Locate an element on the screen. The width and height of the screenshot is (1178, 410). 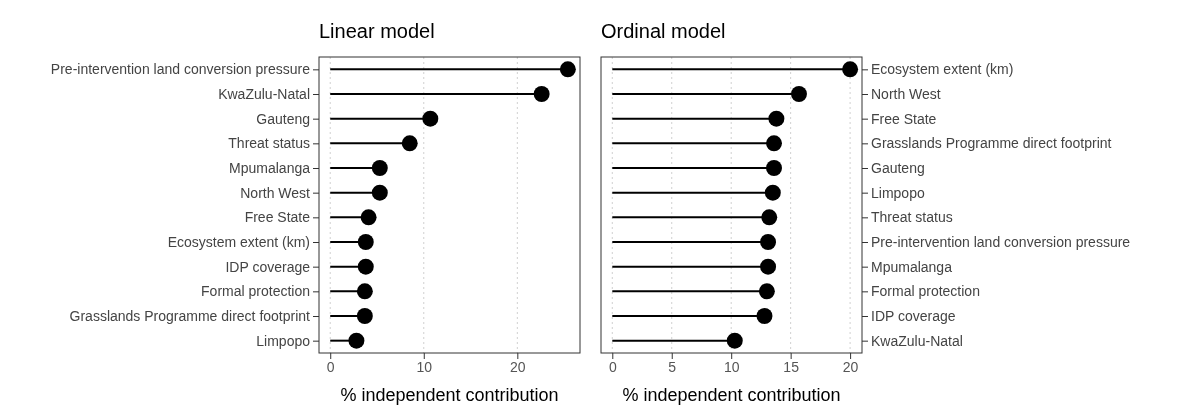
x-tick-label: 15 is located at coordinates (791, 366).